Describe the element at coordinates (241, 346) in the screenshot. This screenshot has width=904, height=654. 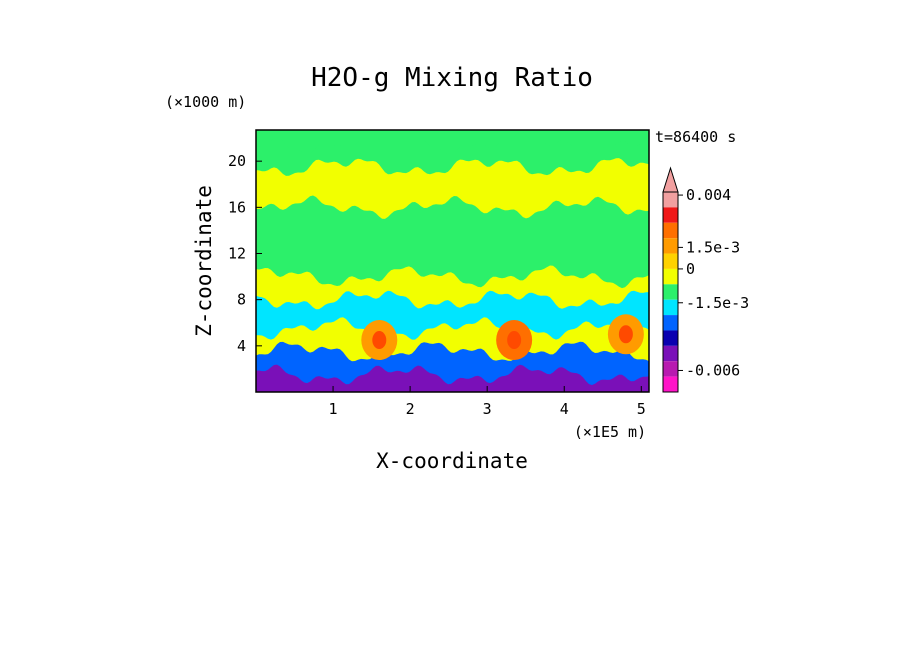
I see `y-tick-label: 4` at that location.